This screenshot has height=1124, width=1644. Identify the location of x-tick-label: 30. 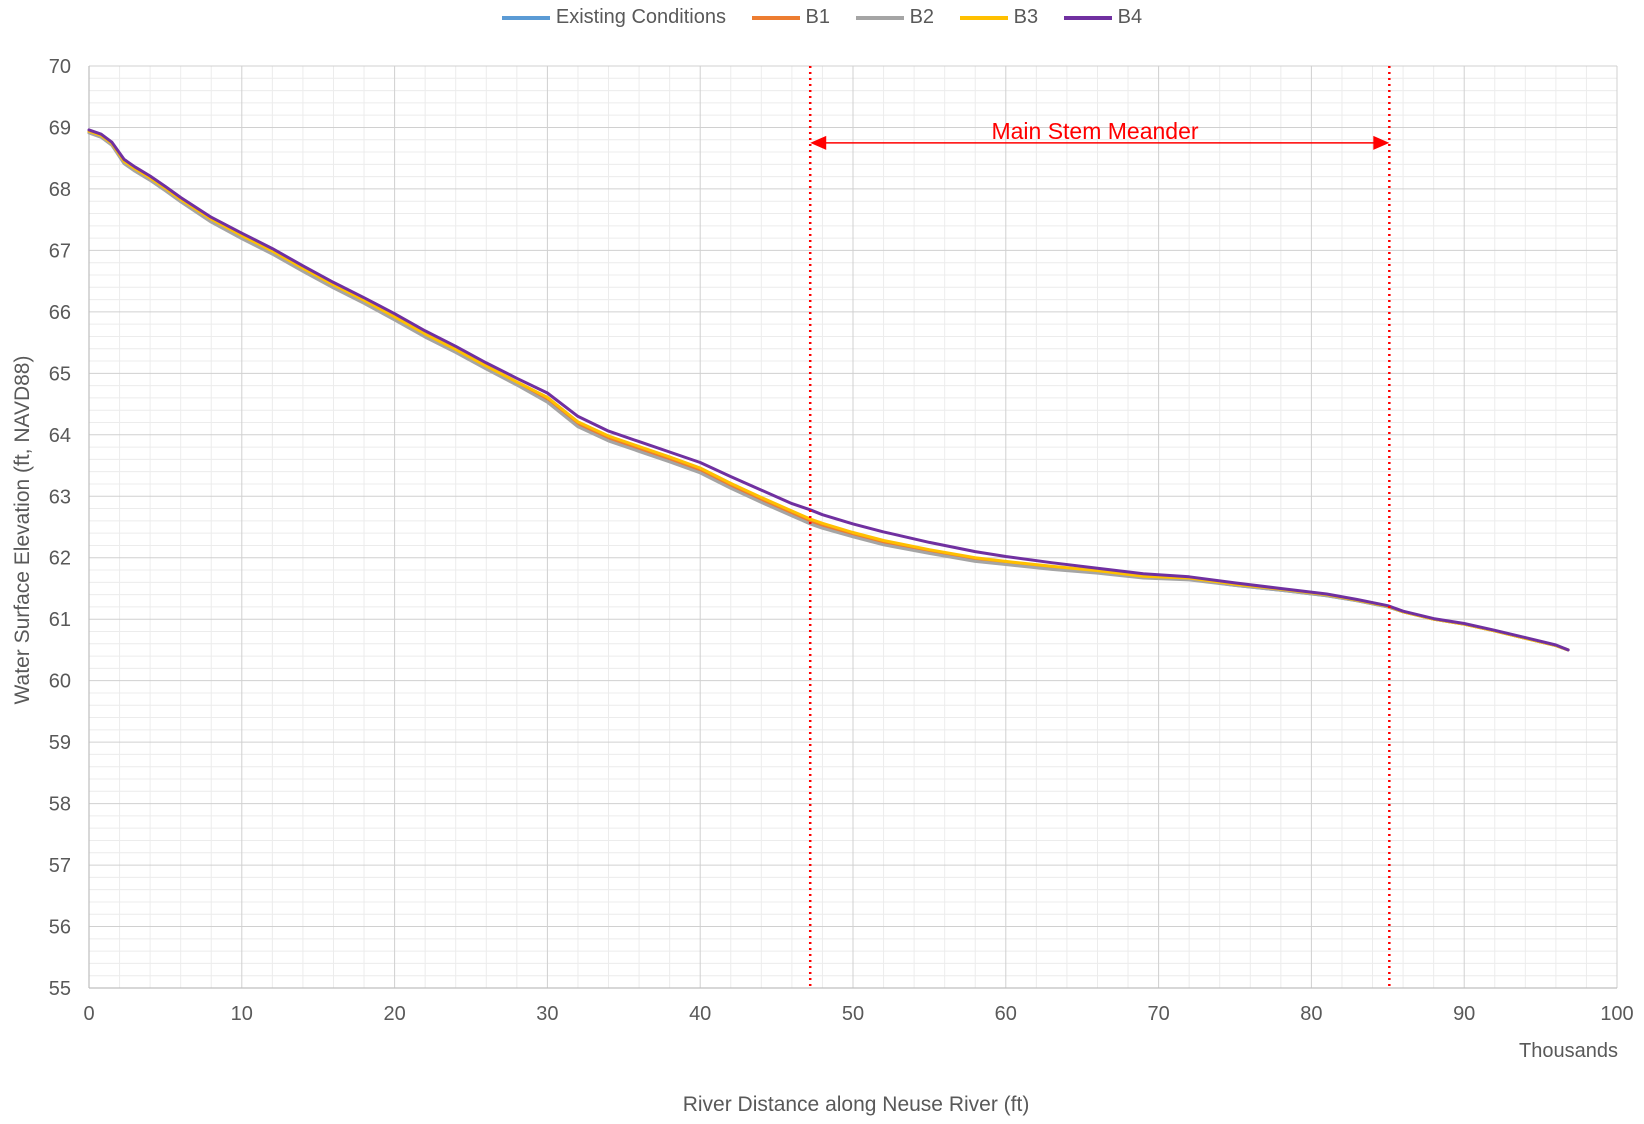
(547, 1014).